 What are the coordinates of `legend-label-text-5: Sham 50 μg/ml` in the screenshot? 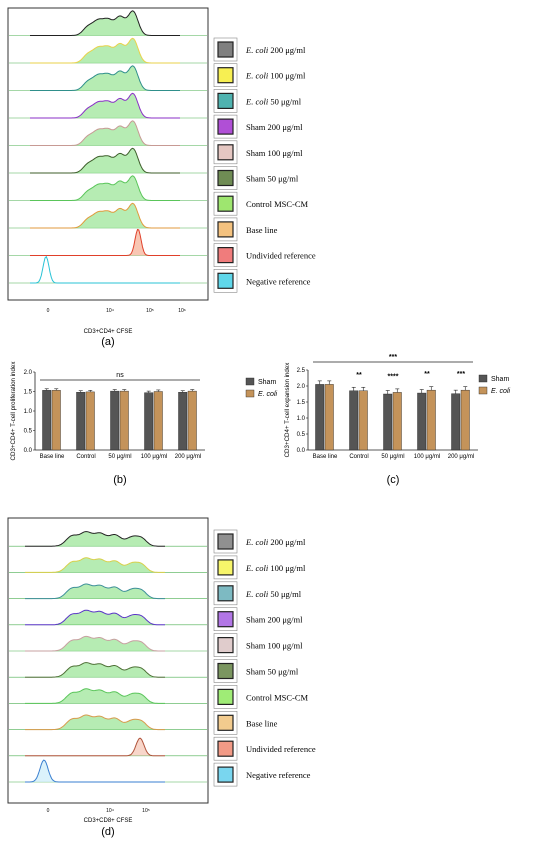 It's located at (272, 672).